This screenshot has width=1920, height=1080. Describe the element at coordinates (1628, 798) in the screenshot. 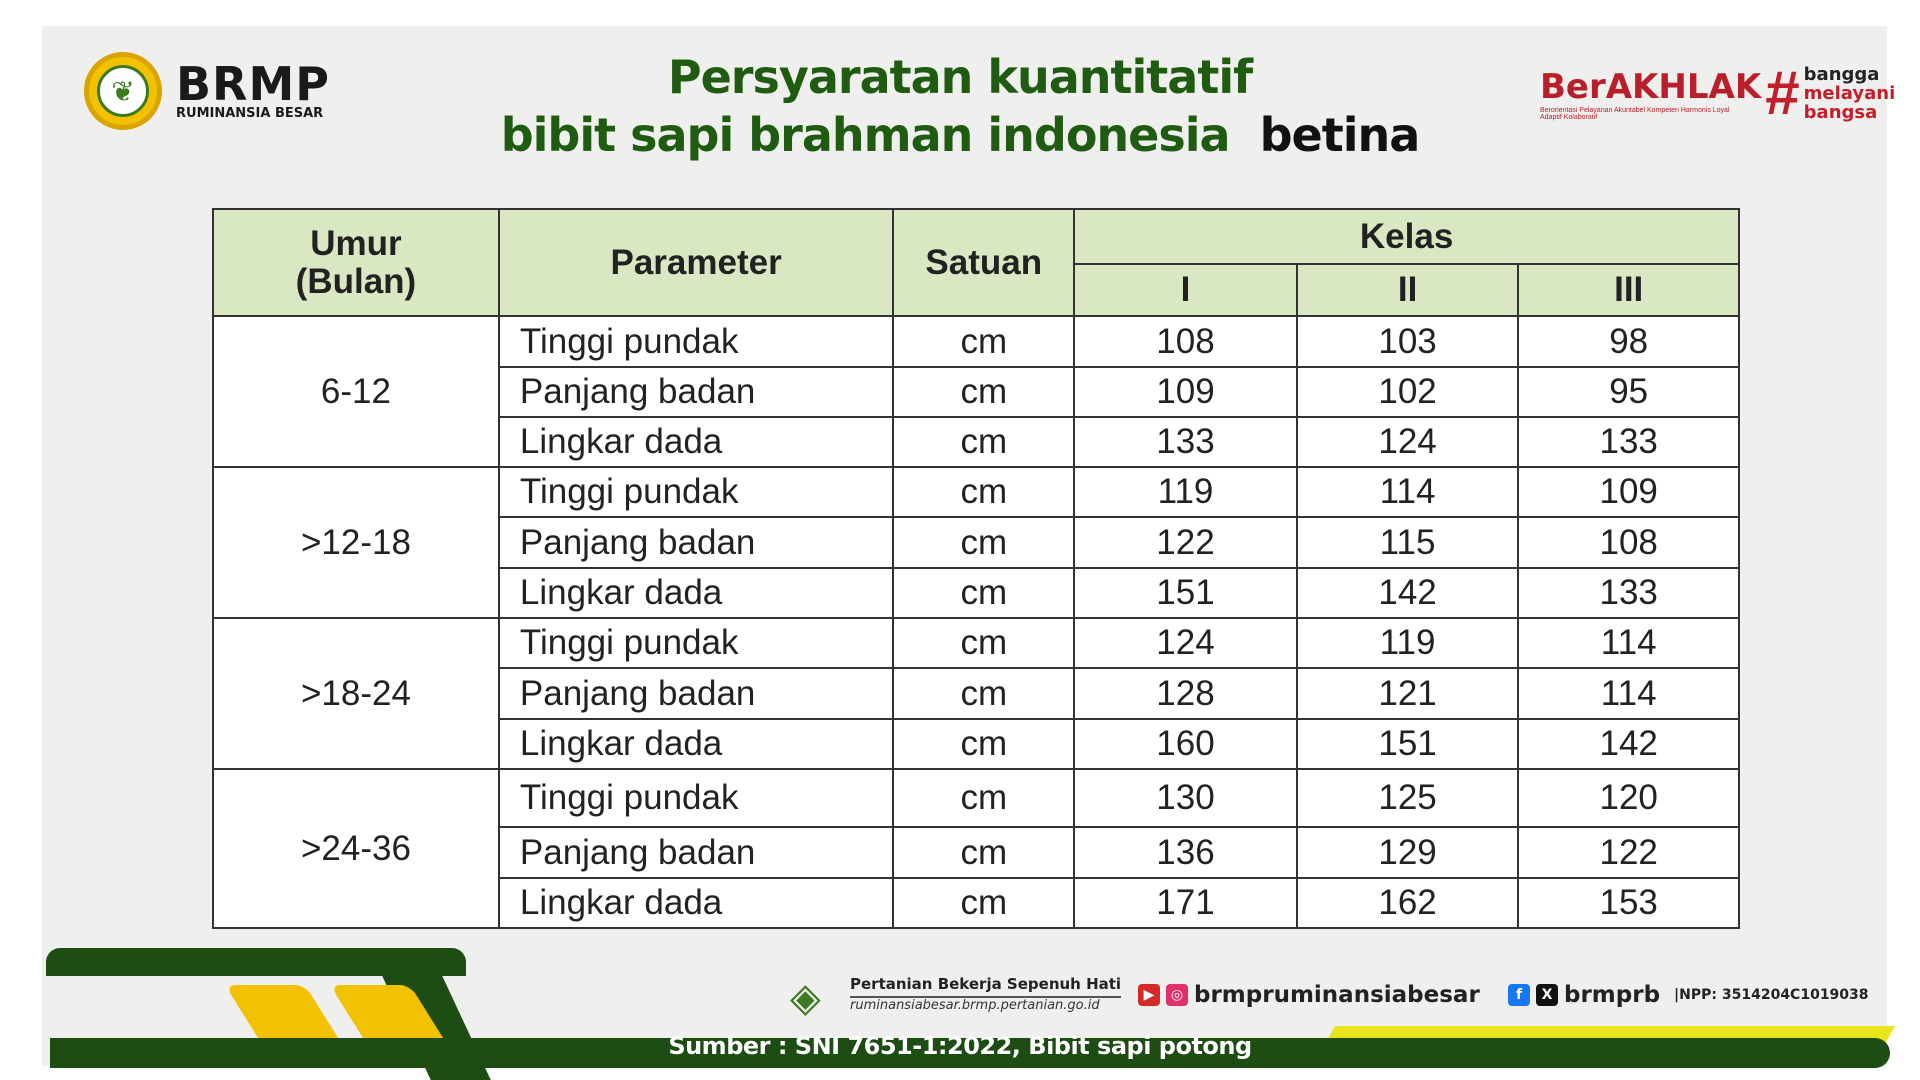

I see `class-3-value: 120` at that location.